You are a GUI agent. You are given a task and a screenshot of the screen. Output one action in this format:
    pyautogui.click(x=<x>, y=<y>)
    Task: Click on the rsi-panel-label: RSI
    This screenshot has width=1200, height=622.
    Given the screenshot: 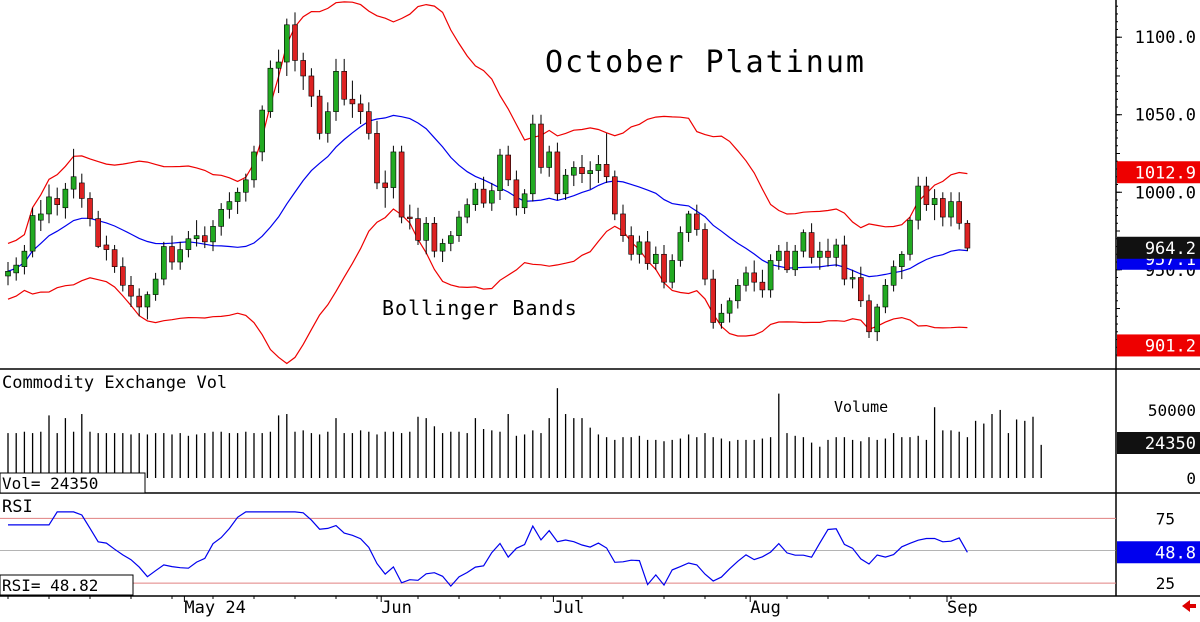 What is the action you would take?
    pyautogui.click(x=17, y=507)
    